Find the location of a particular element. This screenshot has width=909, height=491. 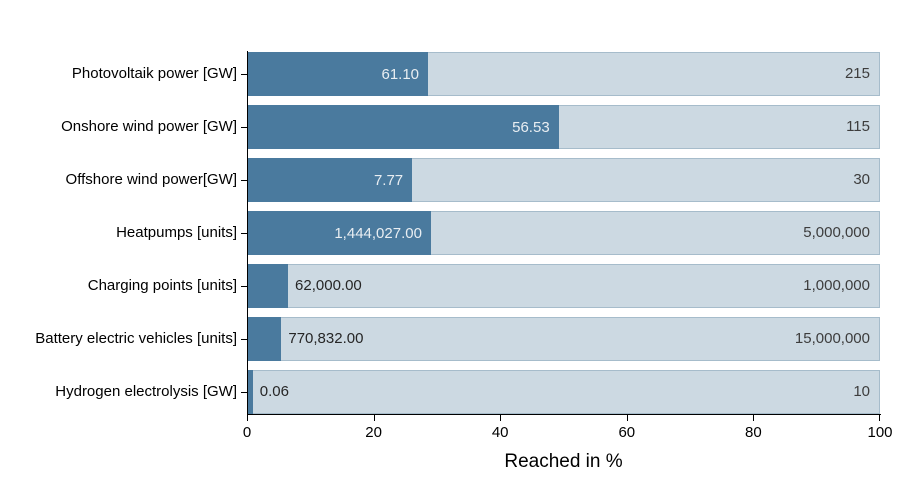

category-label: Onshore wind power [GW] is located at coordinates (149, 126).